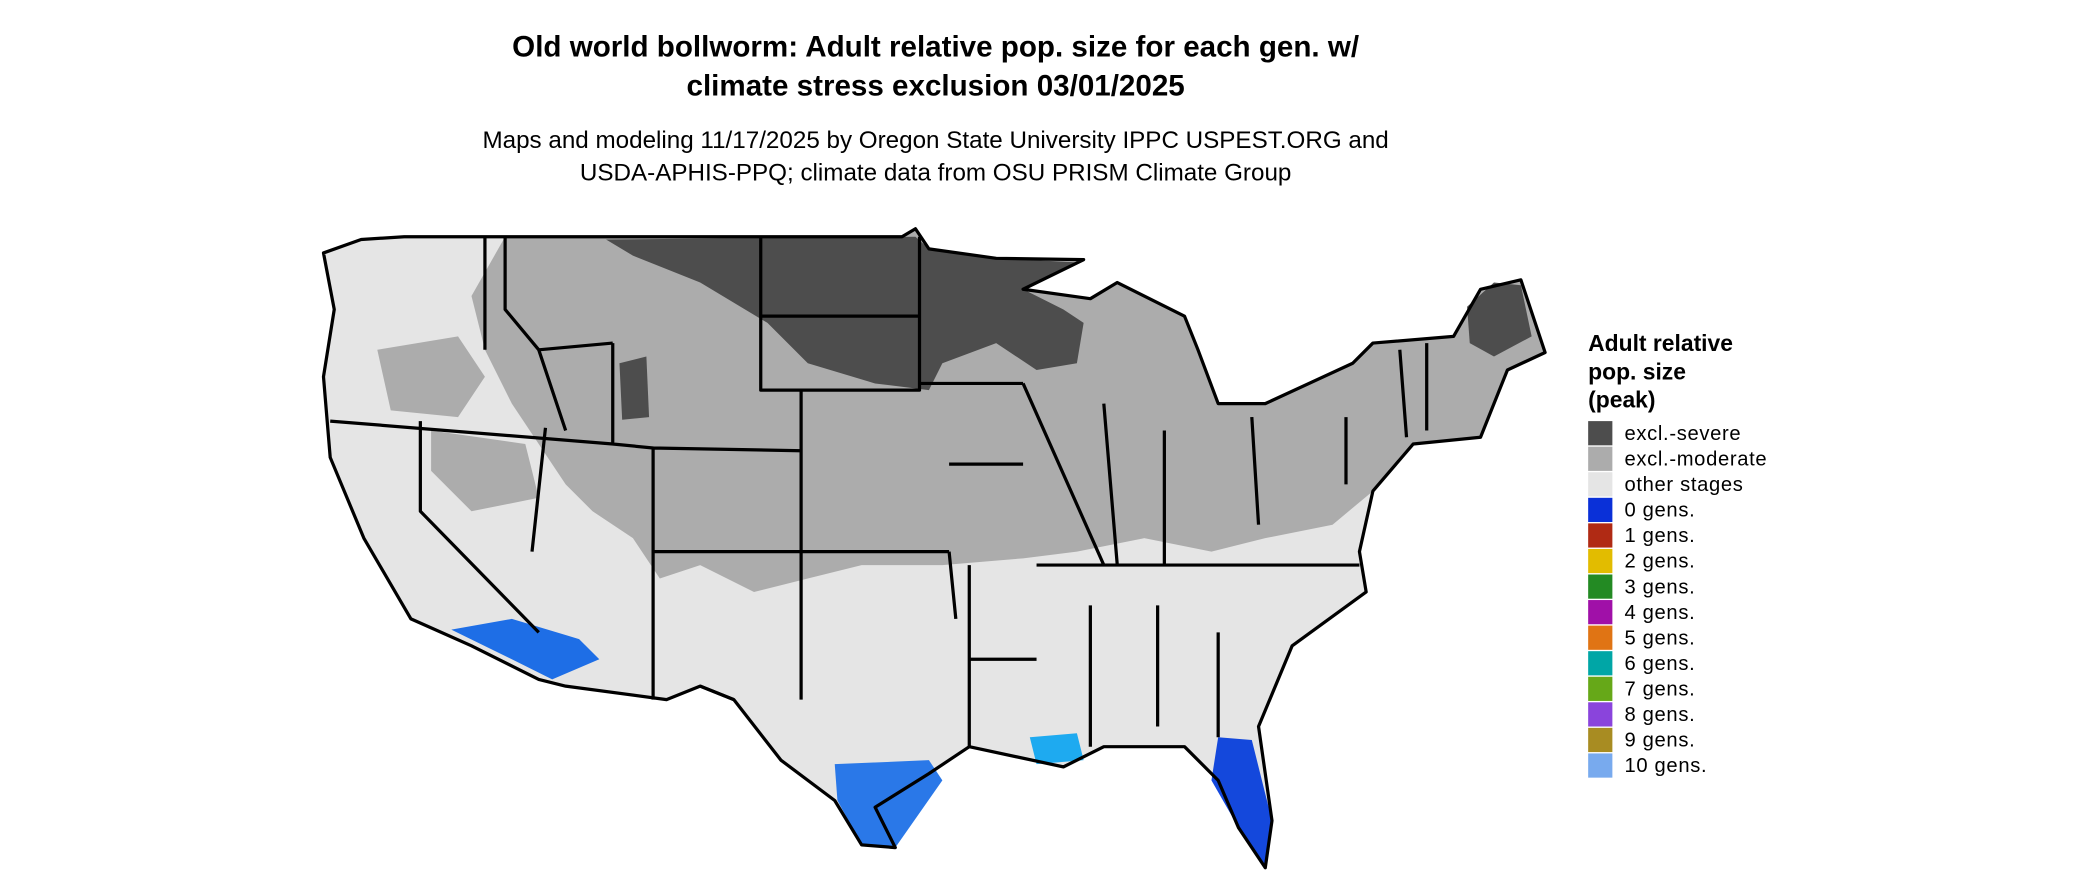 Image resolution: width=2100 pixels, height=892 pixels. I want to click on legend-label: 3 gens., so click(1659, 587).